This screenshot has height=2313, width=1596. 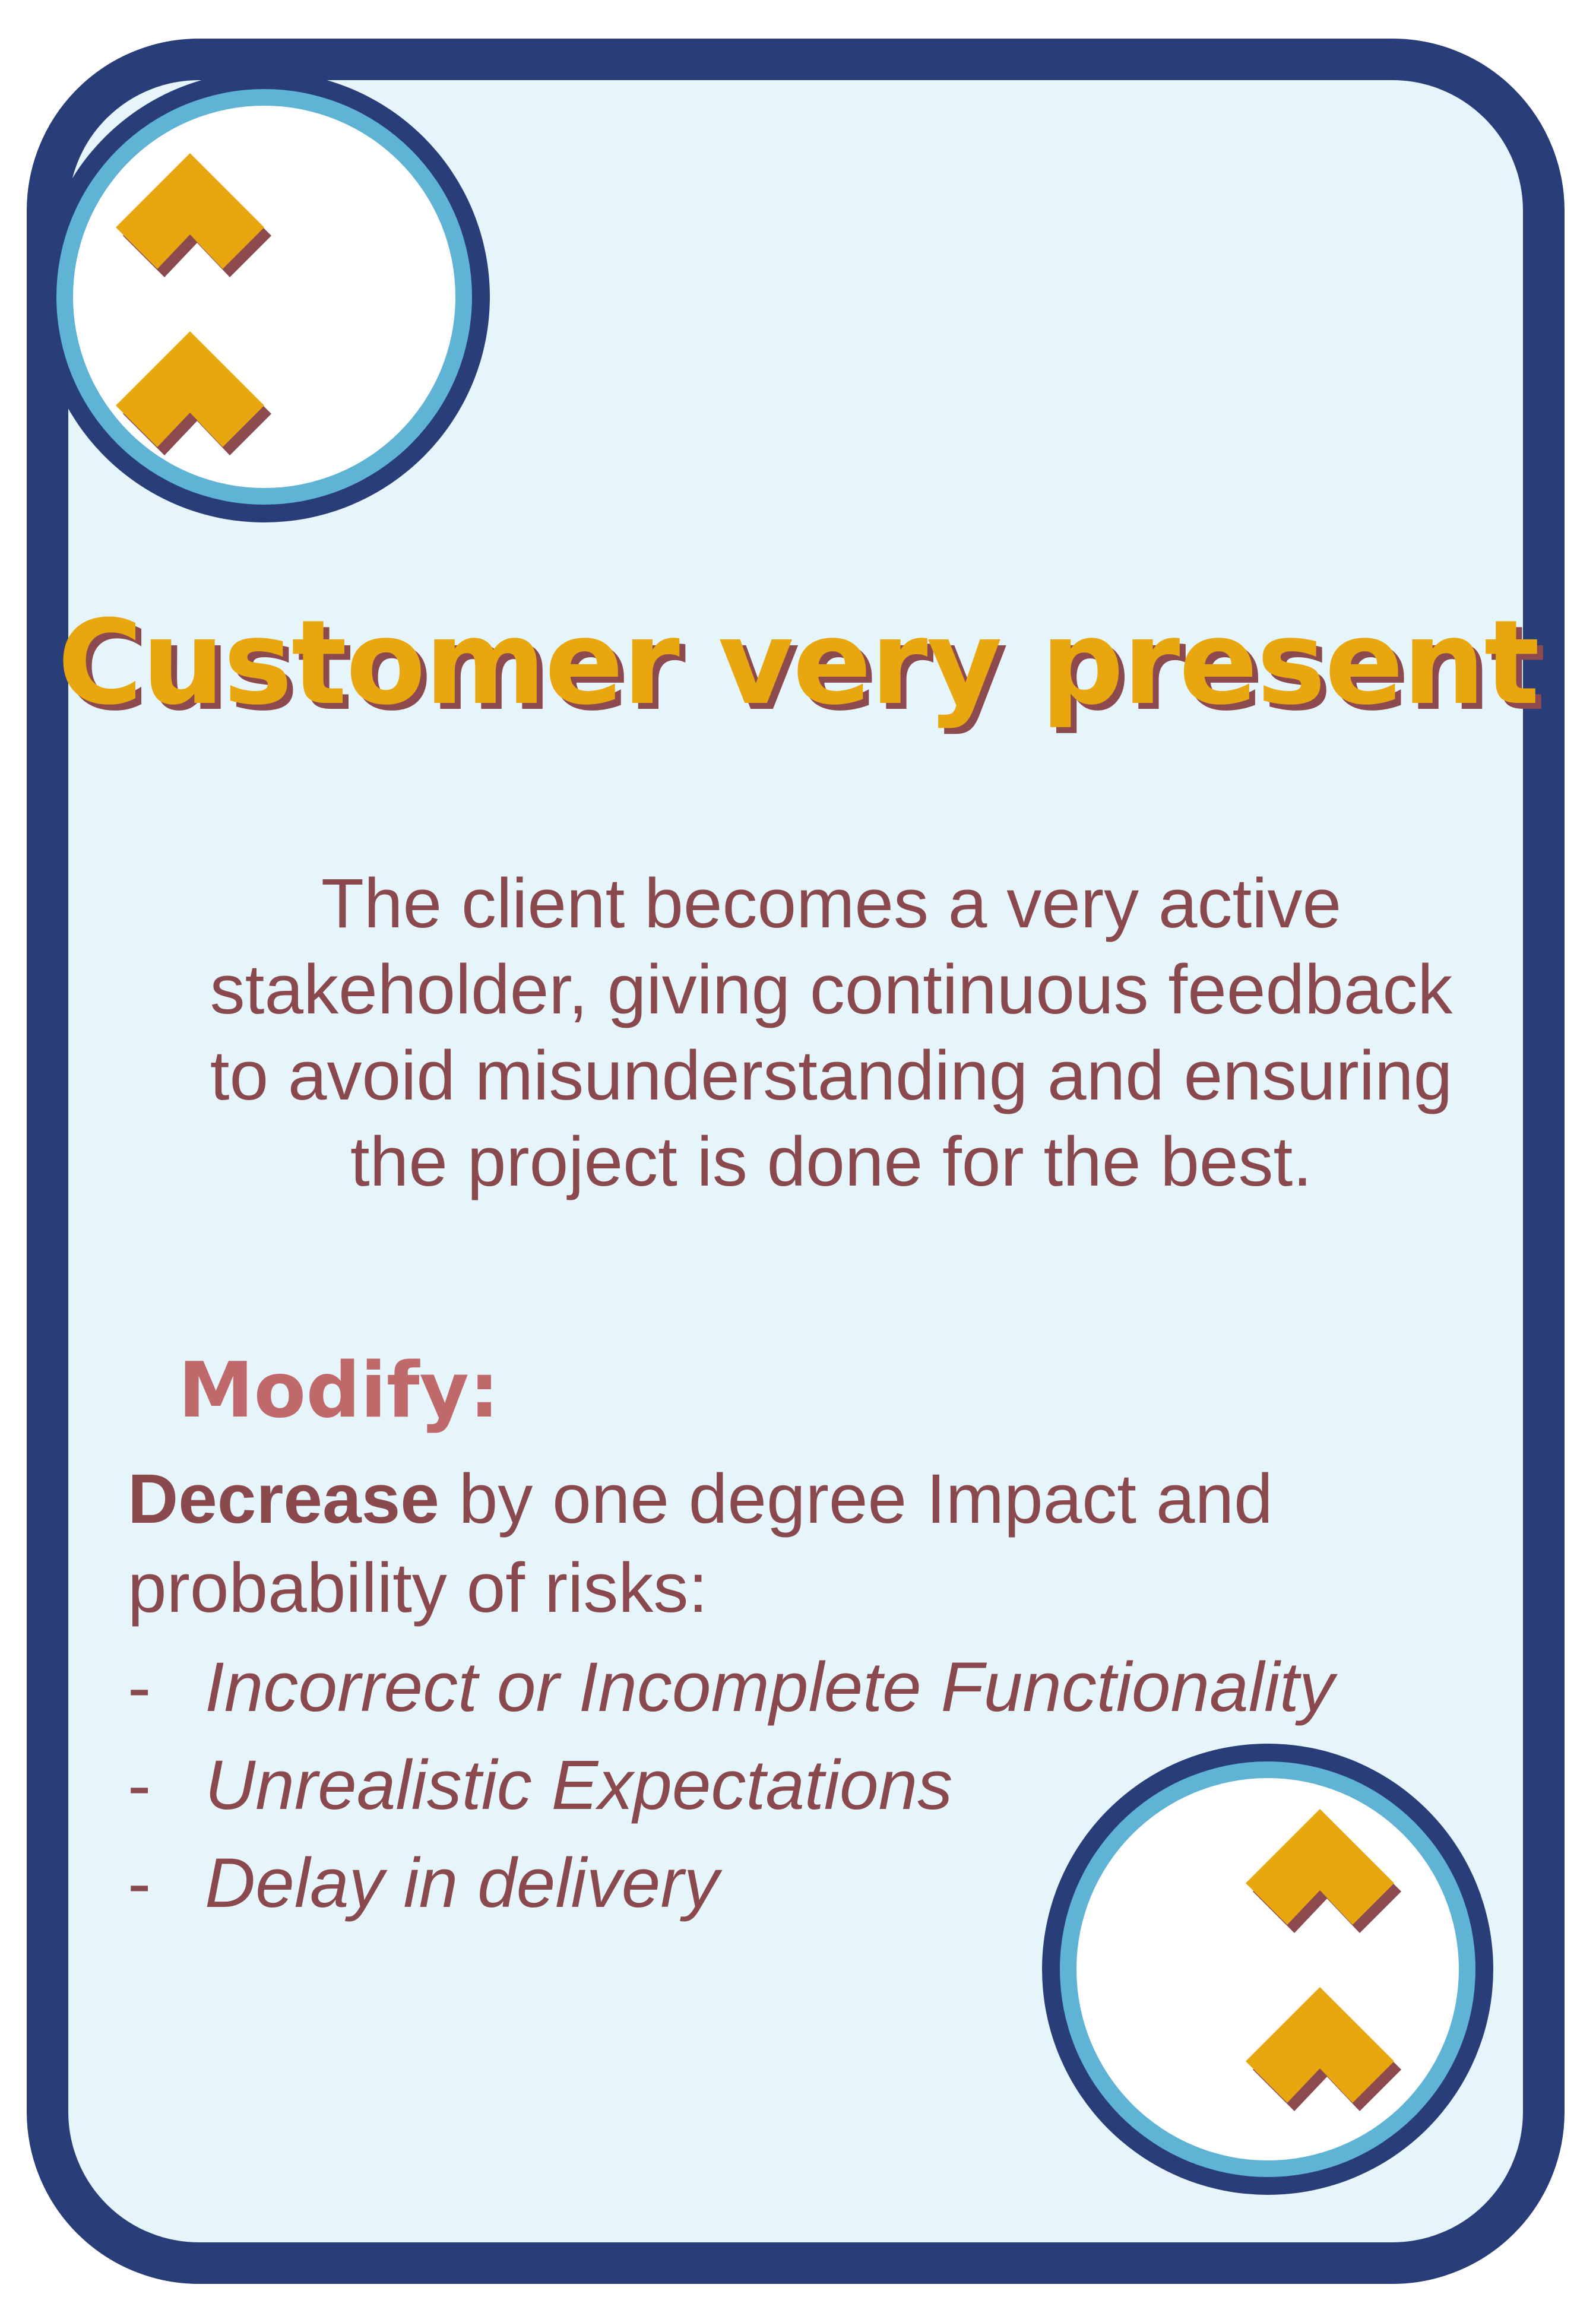 What do you see at coordinates (462, 1883) in the screenshot?
I see `risk-name: Delay in delivery` at bounding box center [462, 1883].